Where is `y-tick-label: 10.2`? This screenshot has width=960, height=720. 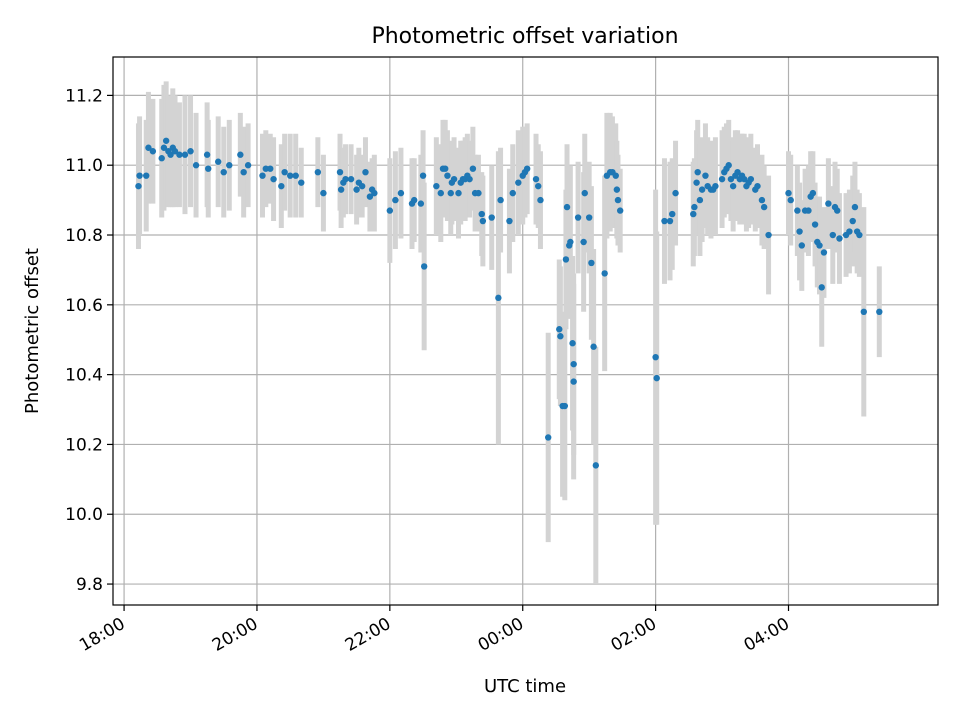 y-tick-label: 10.2 is located at coordinates (84, 445).